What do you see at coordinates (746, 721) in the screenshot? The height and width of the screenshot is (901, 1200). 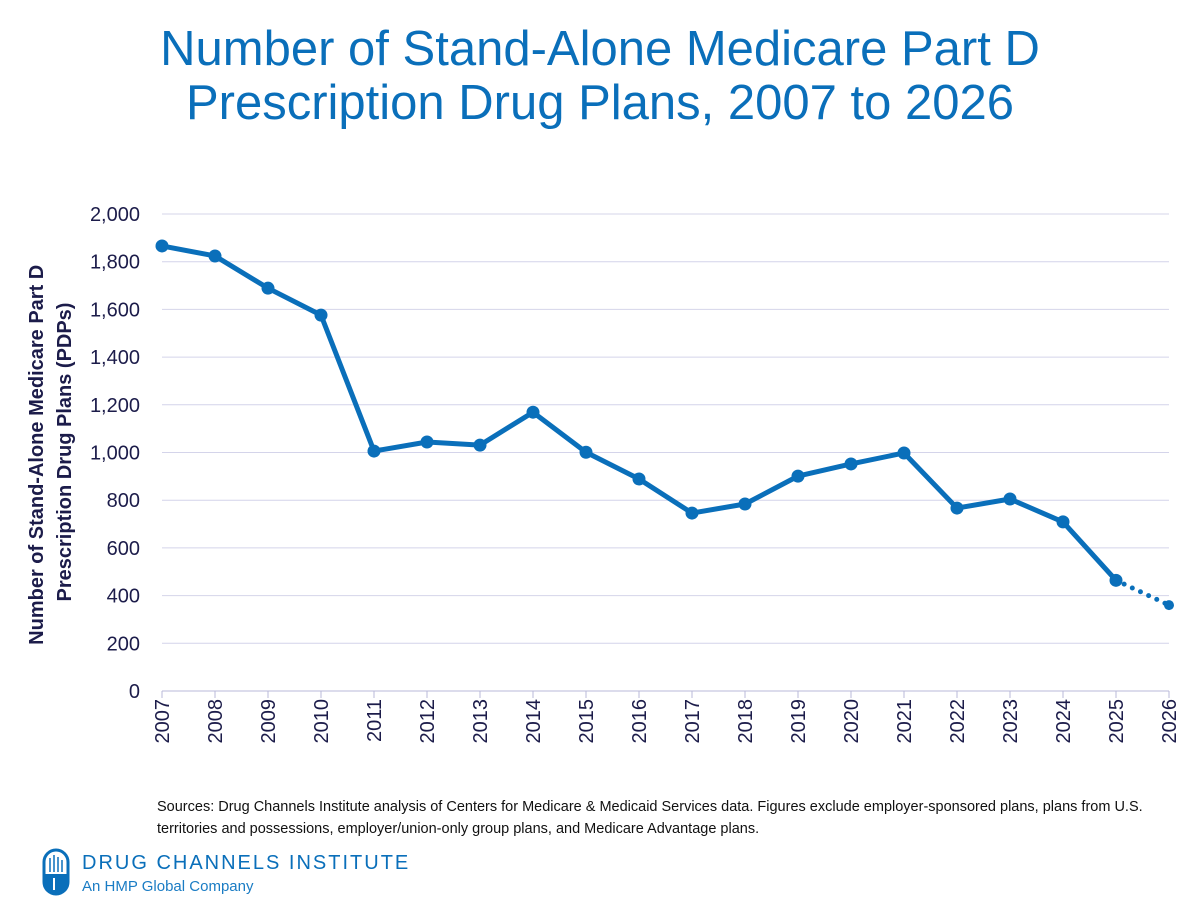 I see `x-tick-label: 2018` at bounding box center [746, 721].